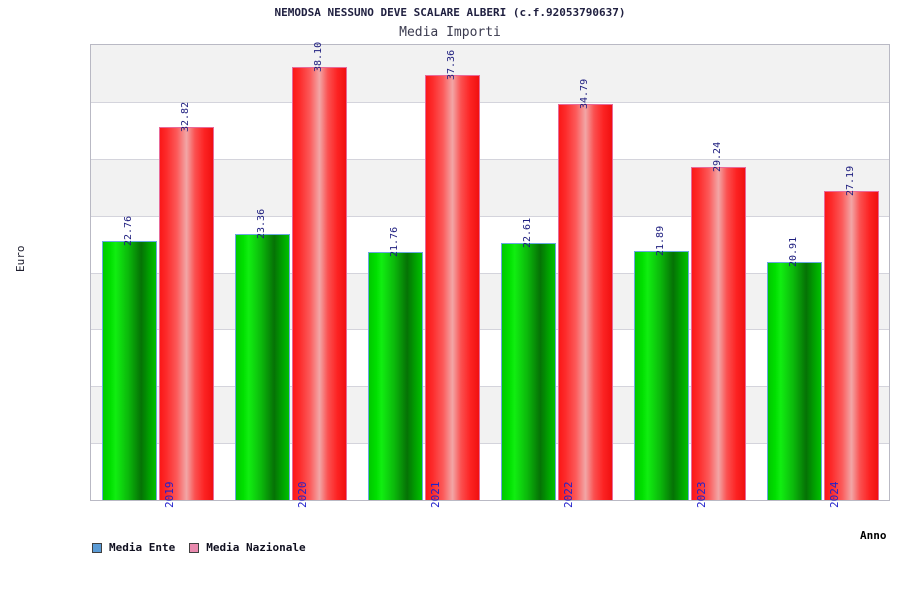  What do you see at coordinates (850, 180) in the screenshot?
I see `bar-value-label: 27.19` at bounding box center [850, 180].